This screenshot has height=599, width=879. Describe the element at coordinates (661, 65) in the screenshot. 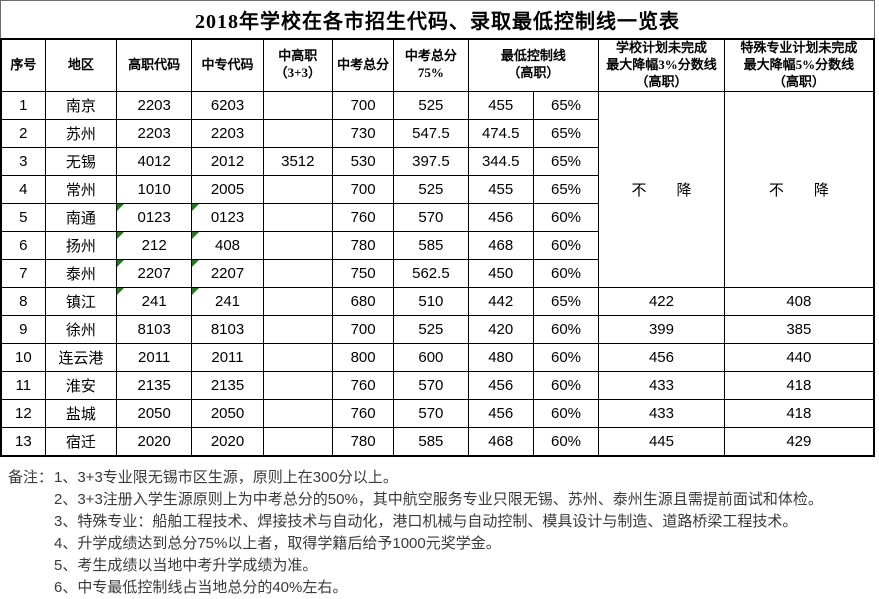

I see `col-header-school-plan: 学校计划未完成 最大降幅3%分数线 （高职）` at that location.